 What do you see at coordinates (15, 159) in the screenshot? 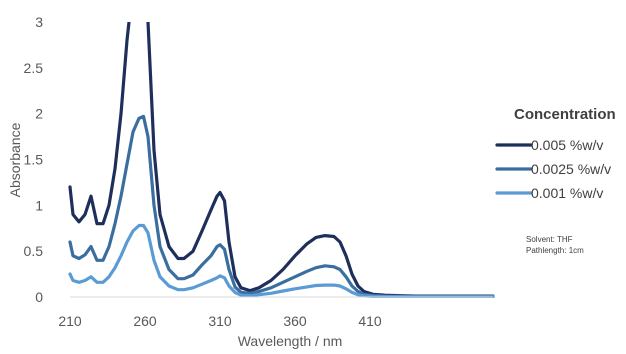
I see `y-axis-title: Absorbance` at bounding box center [15, 159].